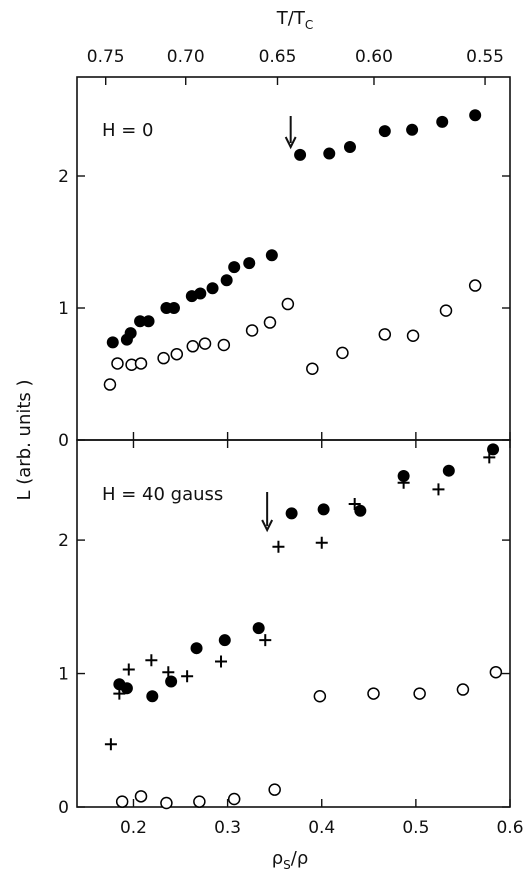 Image resolution: width=525 pixels, height=873 pixels. Describe the element at coordinates (321, 828) in the screenshot. I see `x-tick-label: 0.4` at that location.